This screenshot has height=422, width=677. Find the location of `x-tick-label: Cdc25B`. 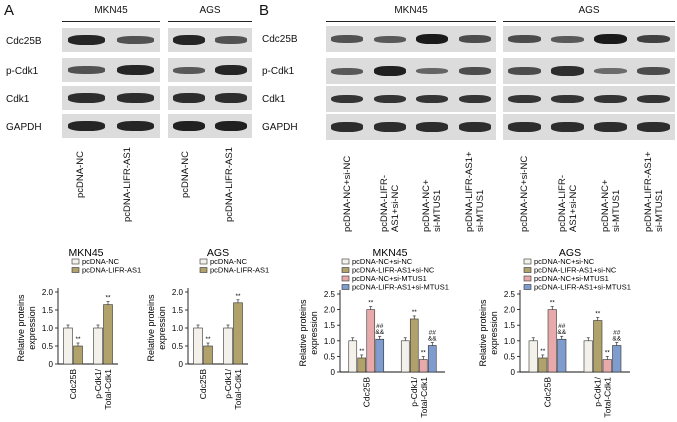

x-tick-label: Cdc25B is located at coordinates (203, 384).